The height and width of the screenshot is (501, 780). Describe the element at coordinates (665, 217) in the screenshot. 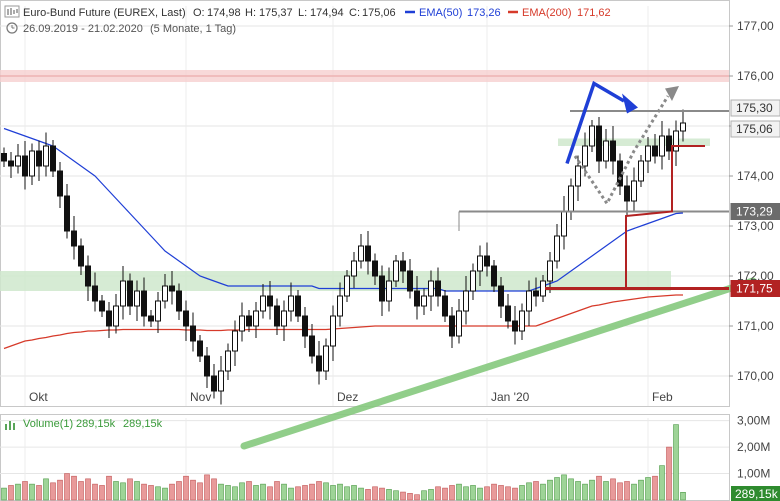

I see `stop-step-line` at that location.